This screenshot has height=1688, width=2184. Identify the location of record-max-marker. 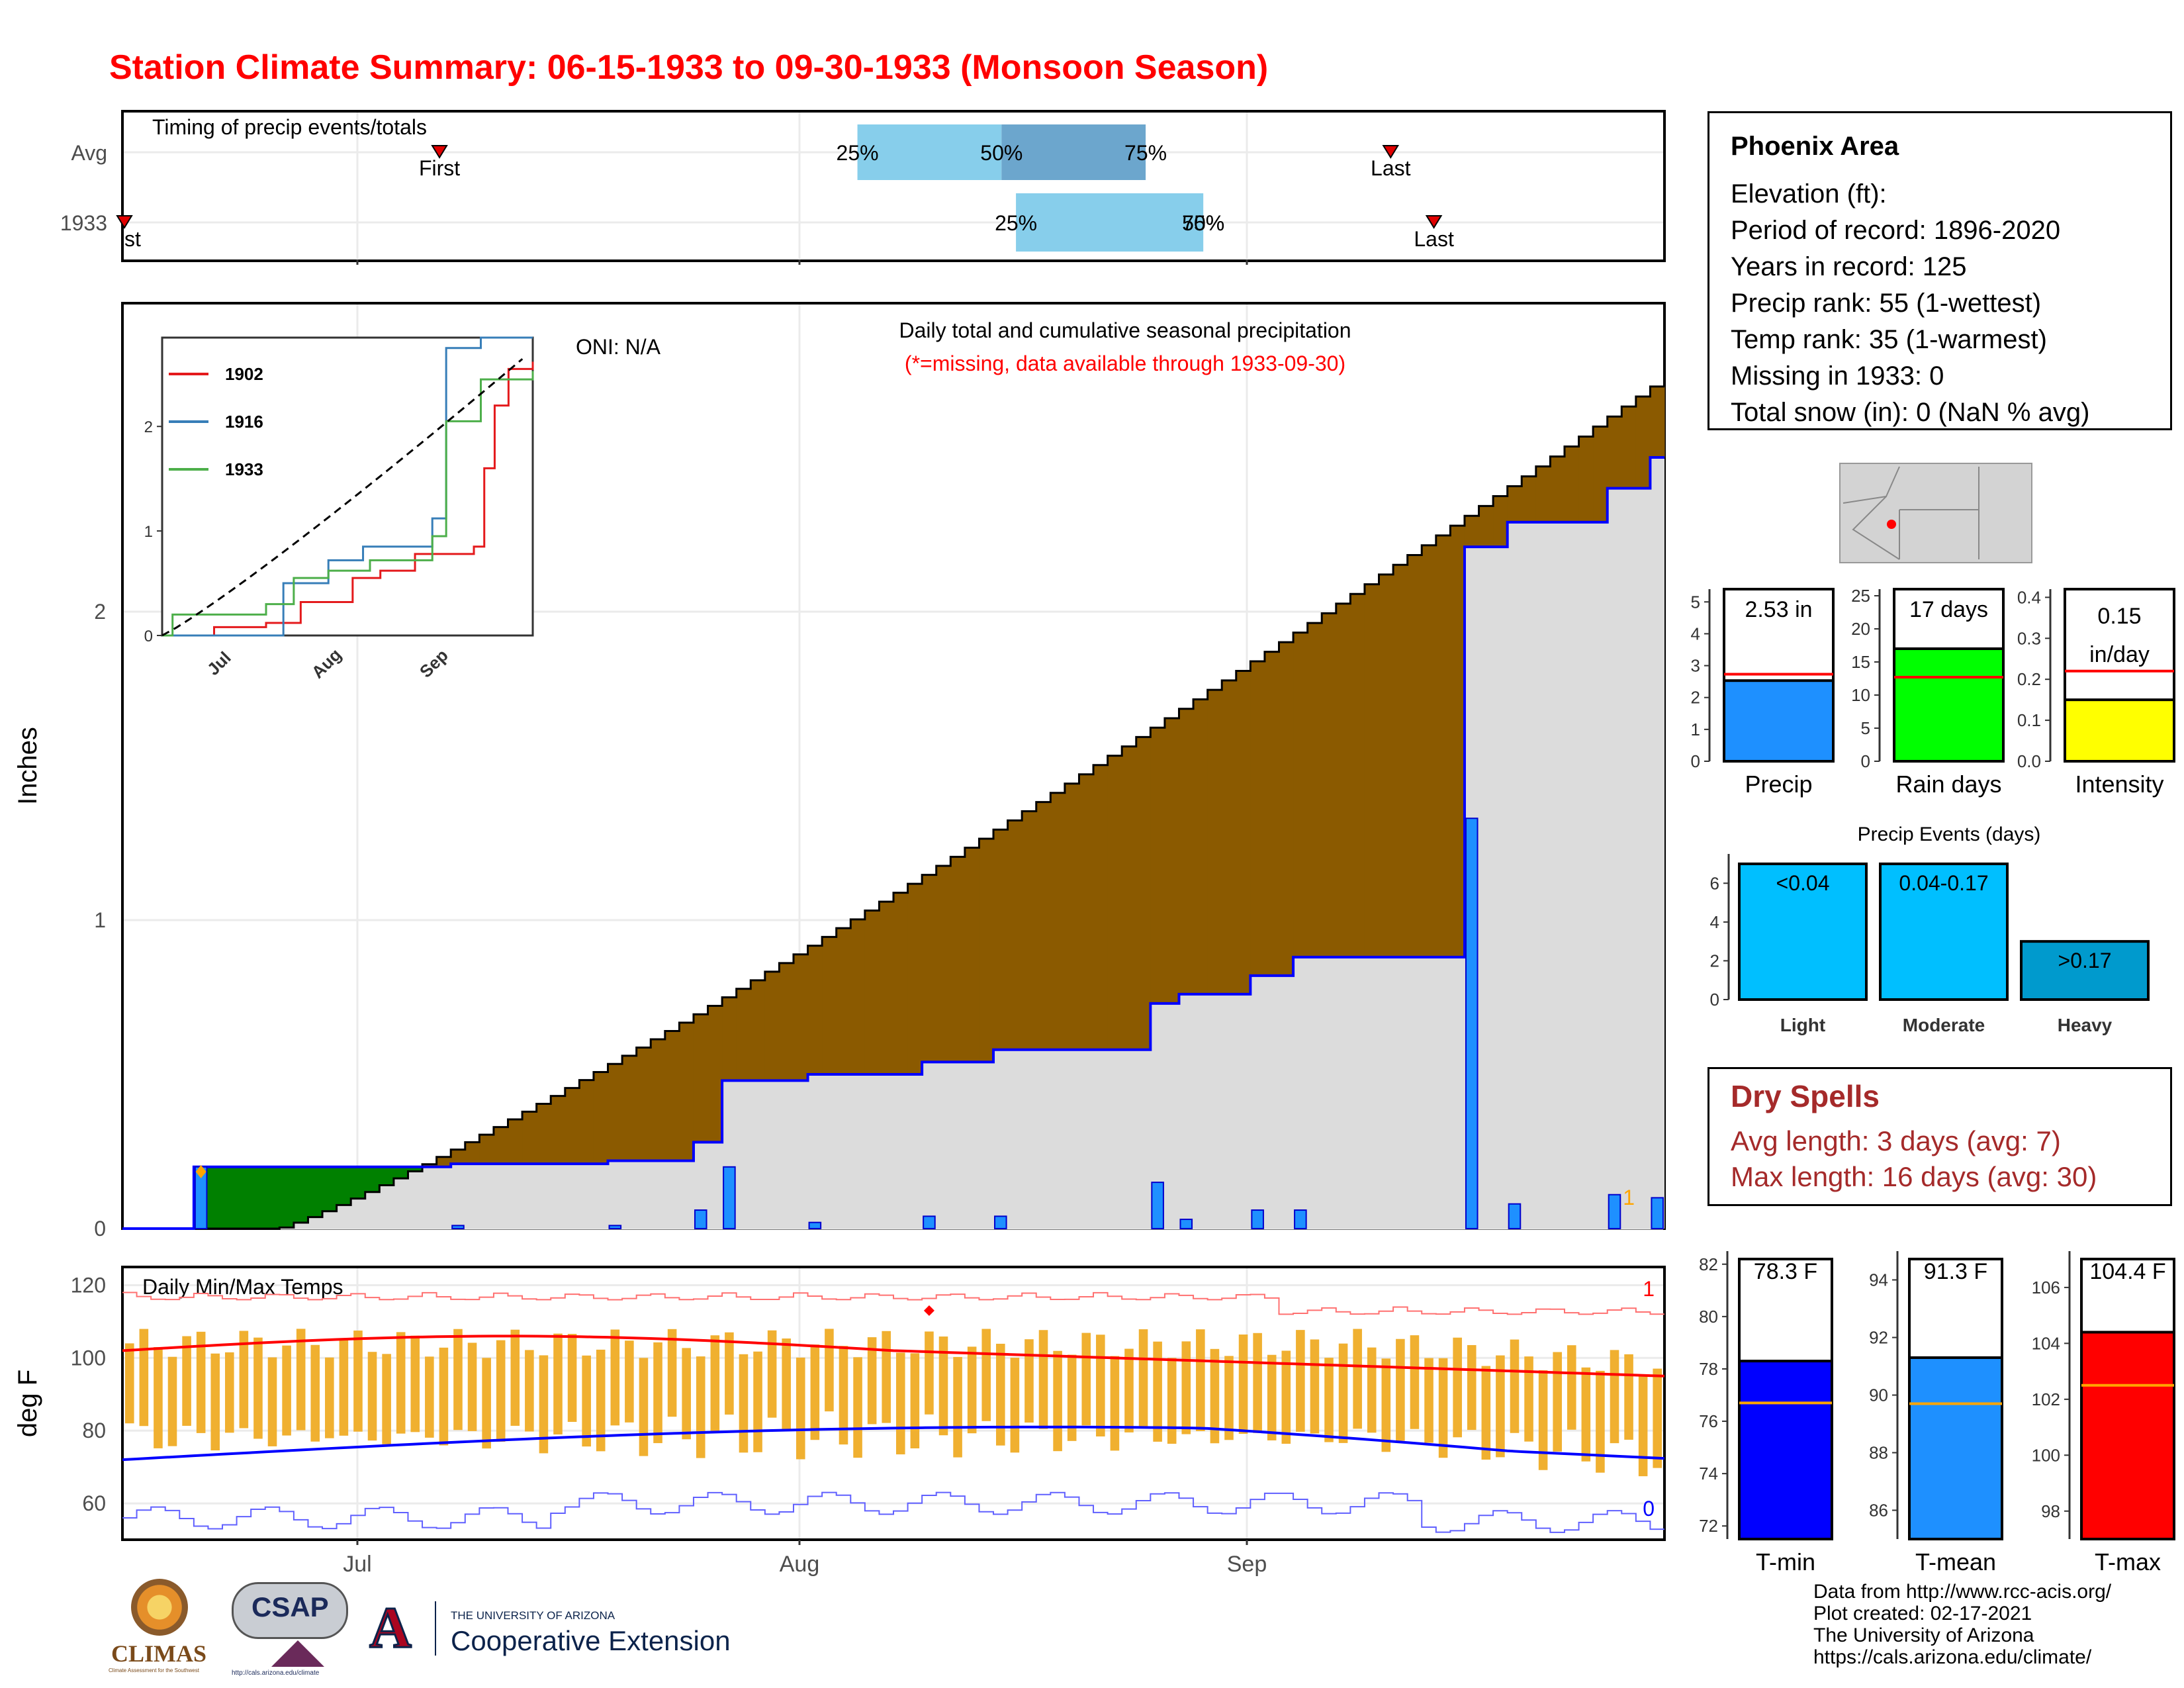
(929, 1310).